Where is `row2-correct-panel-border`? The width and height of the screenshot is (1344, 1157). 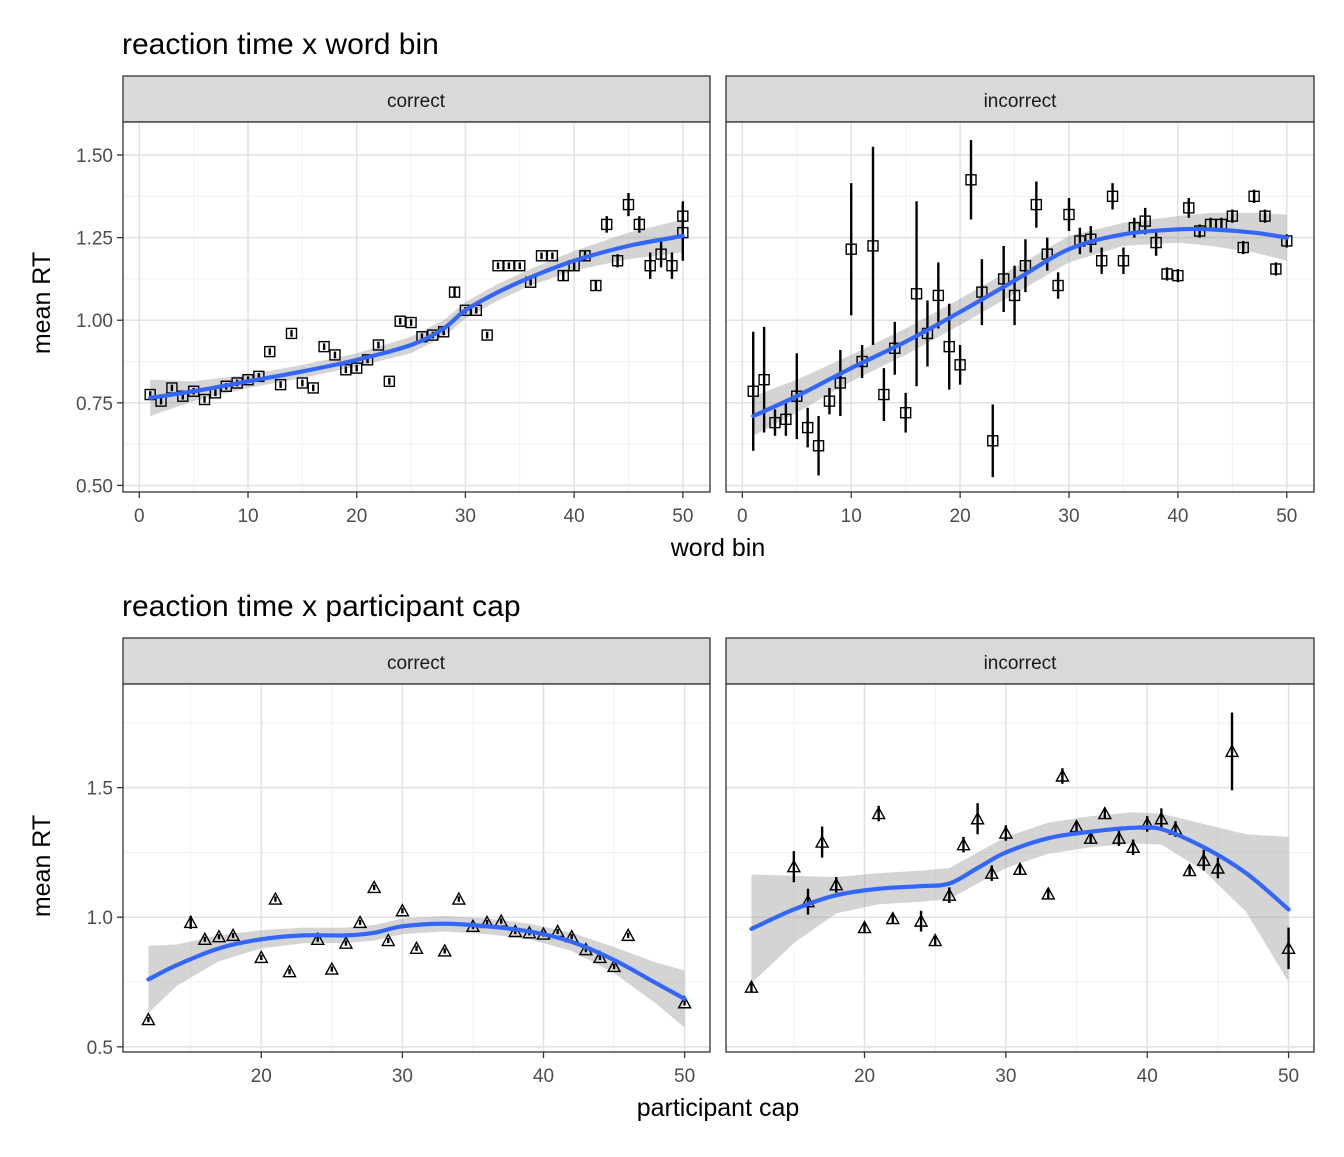 row2-correct-panel-border is located at coordinates (416, 868).